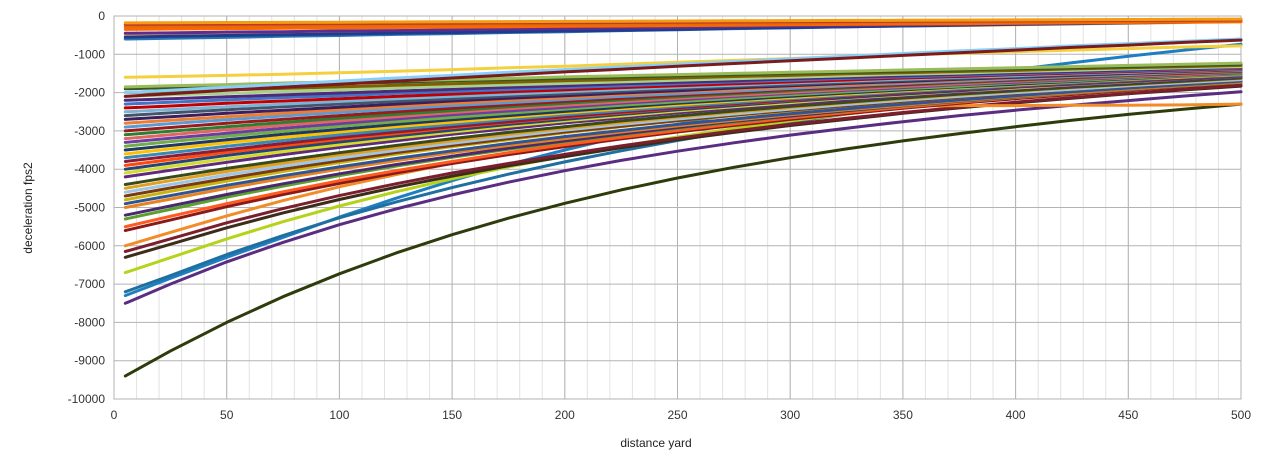  What do you see at coordinates (655, 443) in the screenshot?
I see `x-axis-title: distance yard` at bounding box center [655, 443].